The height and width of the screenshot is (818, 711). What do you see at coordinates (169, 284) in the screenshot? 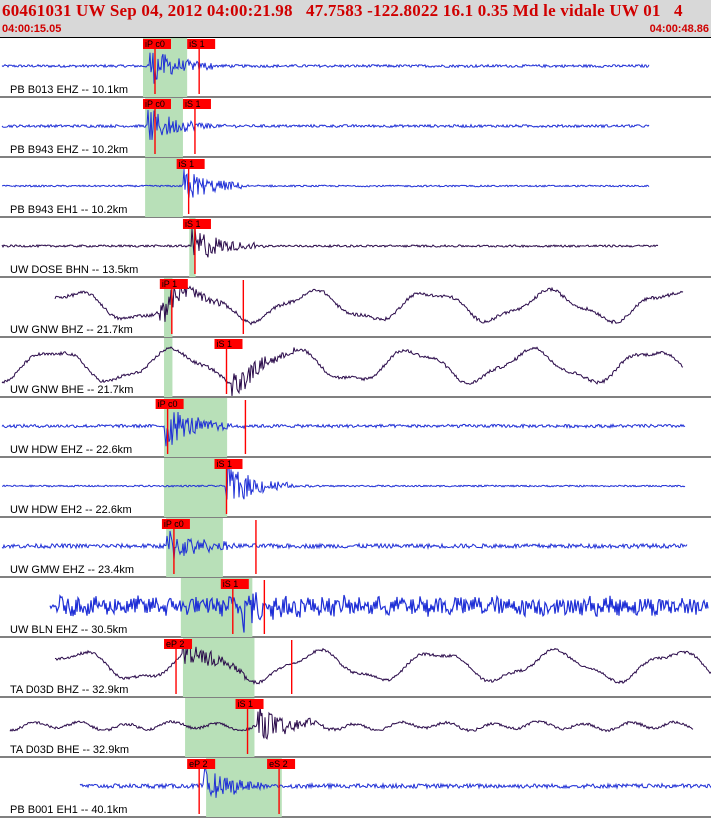
I see `pick-label: iP 1` at bounding box center [169, 284].